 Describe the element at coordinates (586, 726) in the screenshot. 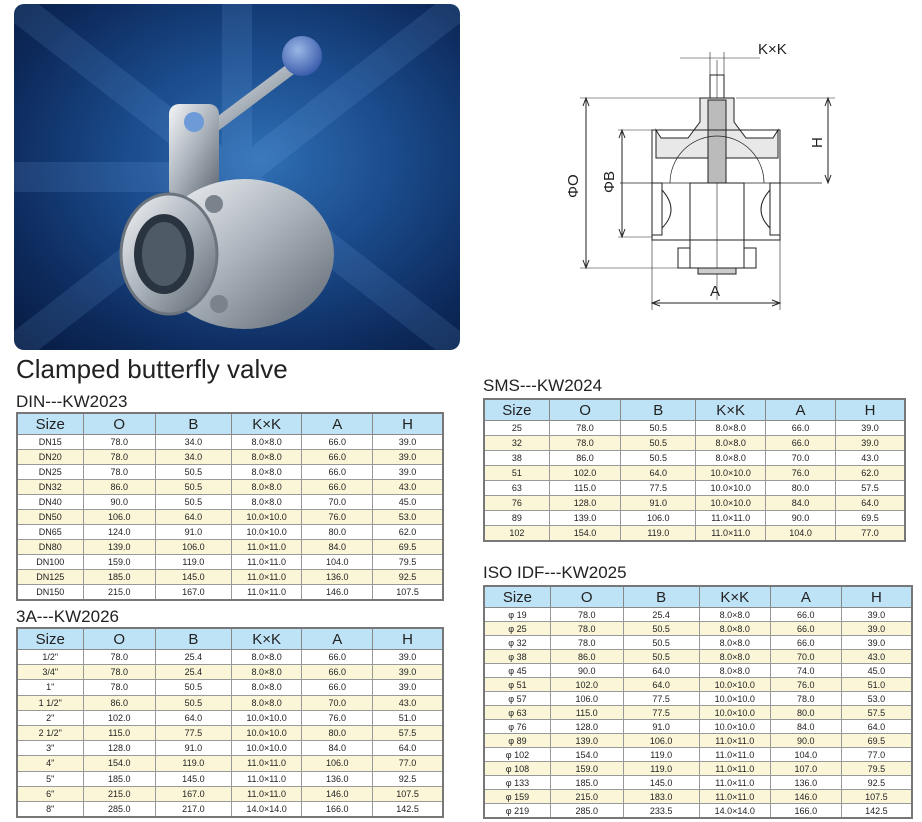

I see `table-cell: 128.0` at that location.